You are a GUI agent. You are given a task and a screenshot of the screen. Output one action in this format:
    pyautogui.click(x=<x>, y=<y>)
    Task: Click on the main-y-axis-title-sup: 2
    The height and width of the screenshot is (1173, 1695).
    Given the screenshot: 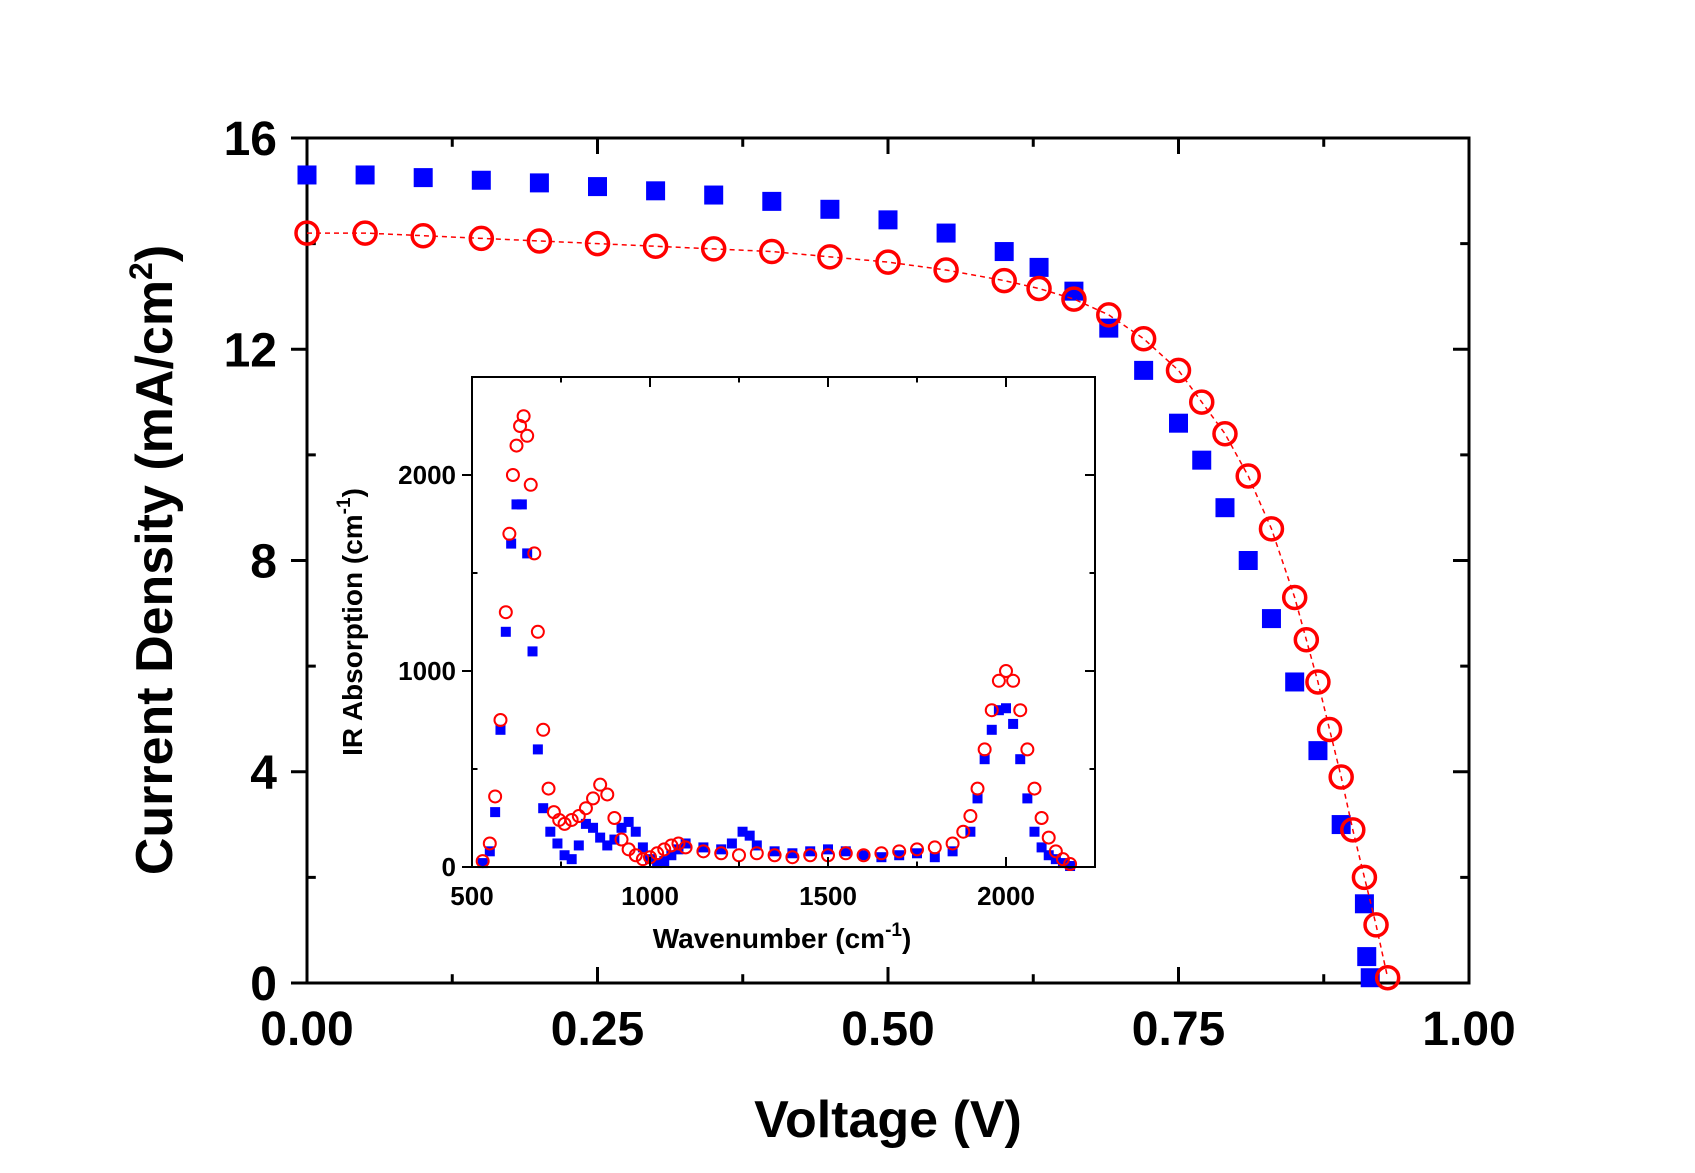 What is the action you would take?
    pyautogui.click(x=141, y=271)
    